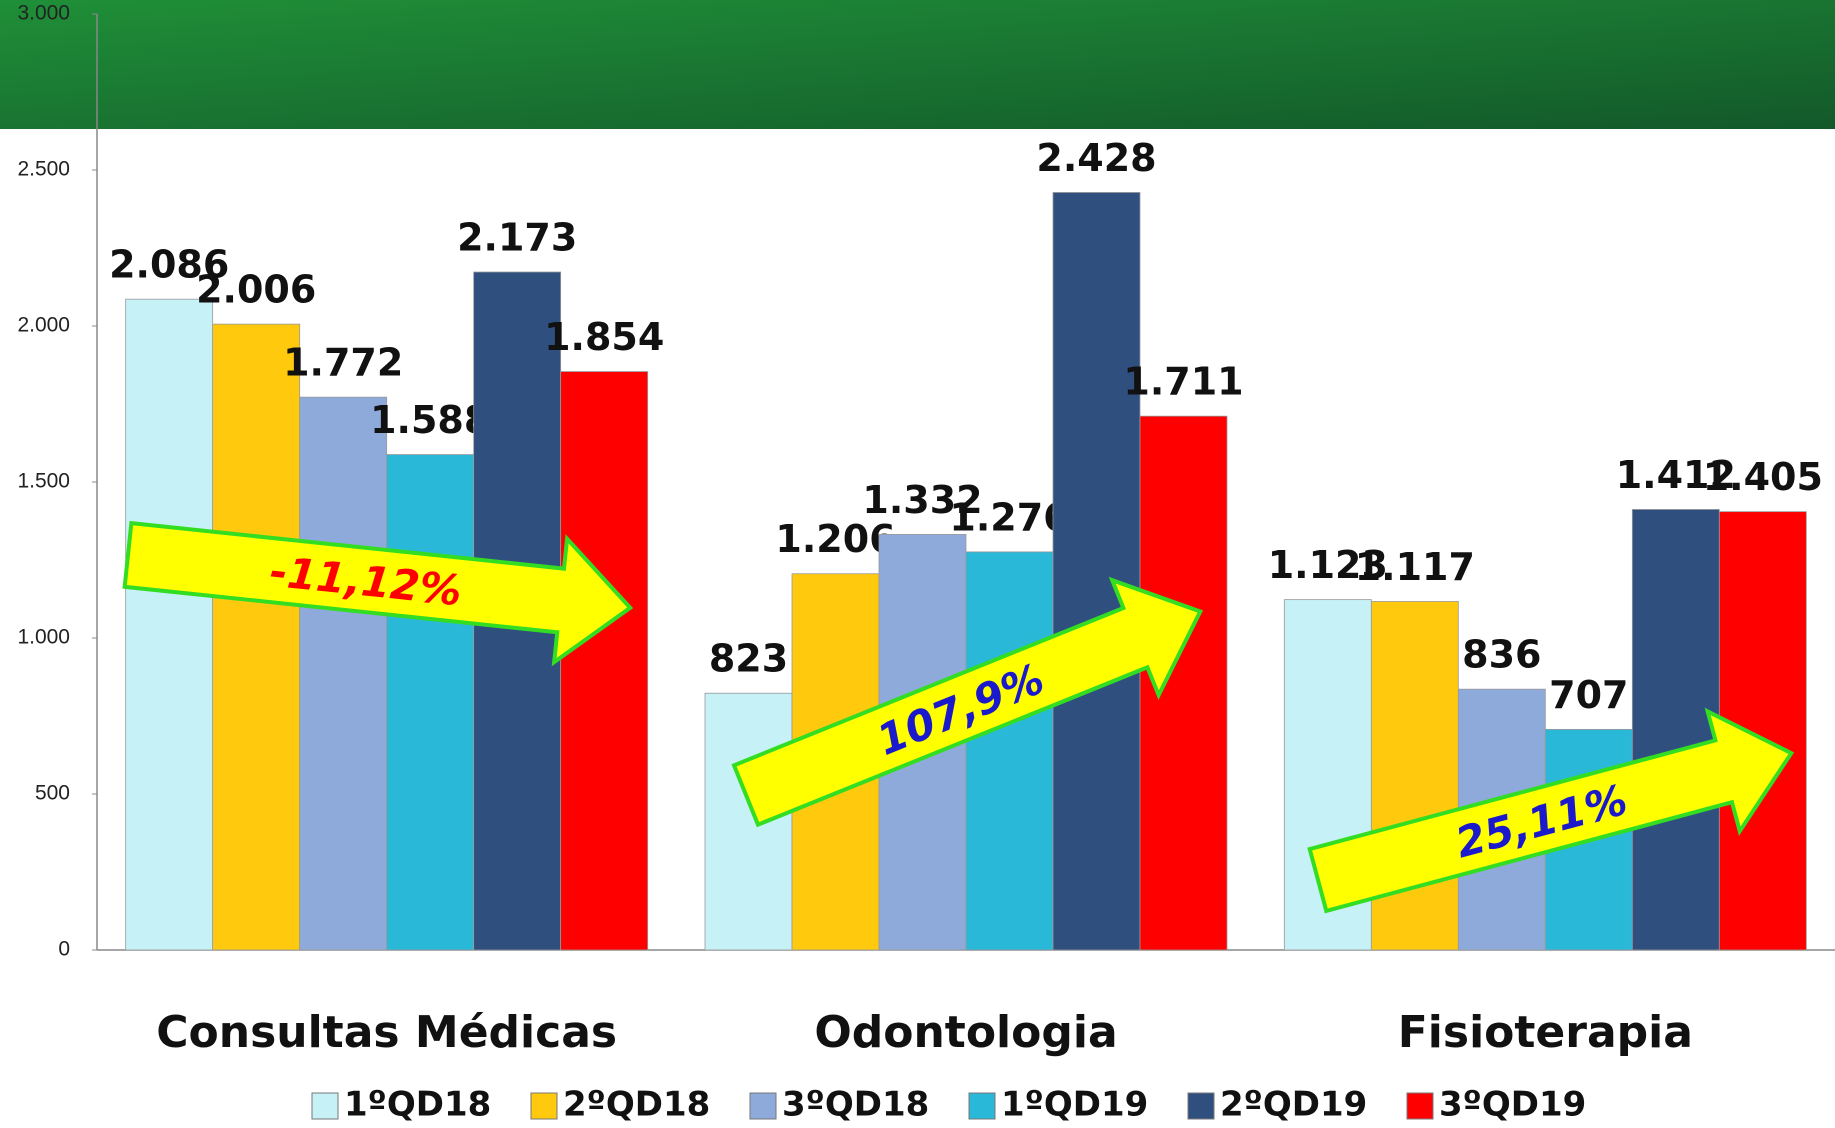 The image size is (1835, 1128). I want to click on data-label: 1.206, so click(835, 539).